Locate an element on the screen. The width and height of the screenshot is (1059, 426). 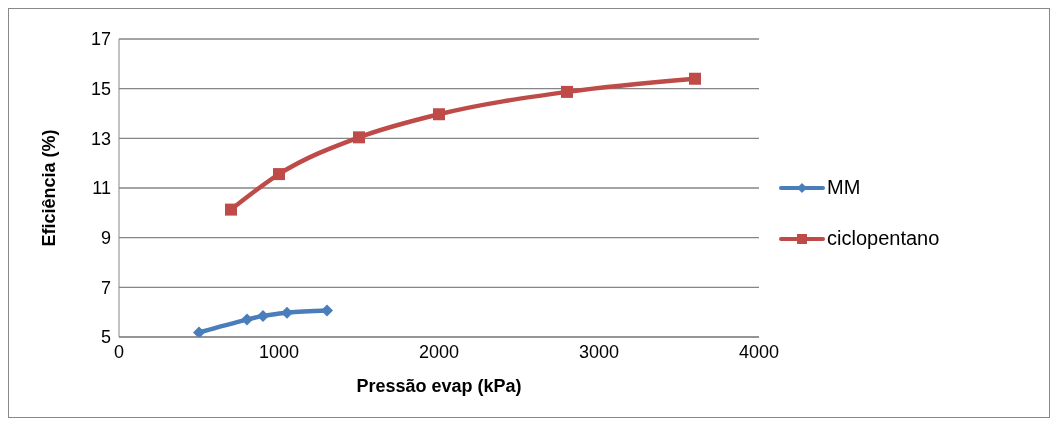
x-tick-label: 3000 is located at coordinates (599, 351).